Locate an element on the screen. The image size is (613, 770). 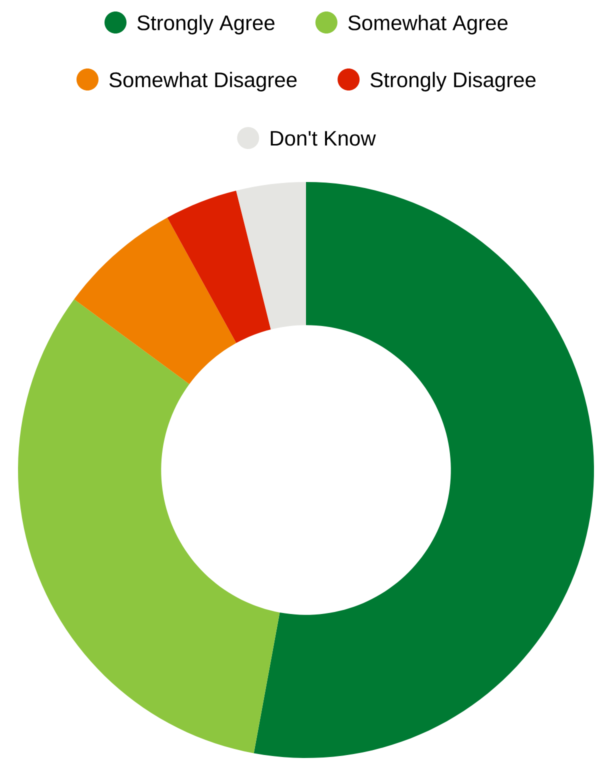
legend-label: Strongly Disagree is located at coordinates (453, 82).